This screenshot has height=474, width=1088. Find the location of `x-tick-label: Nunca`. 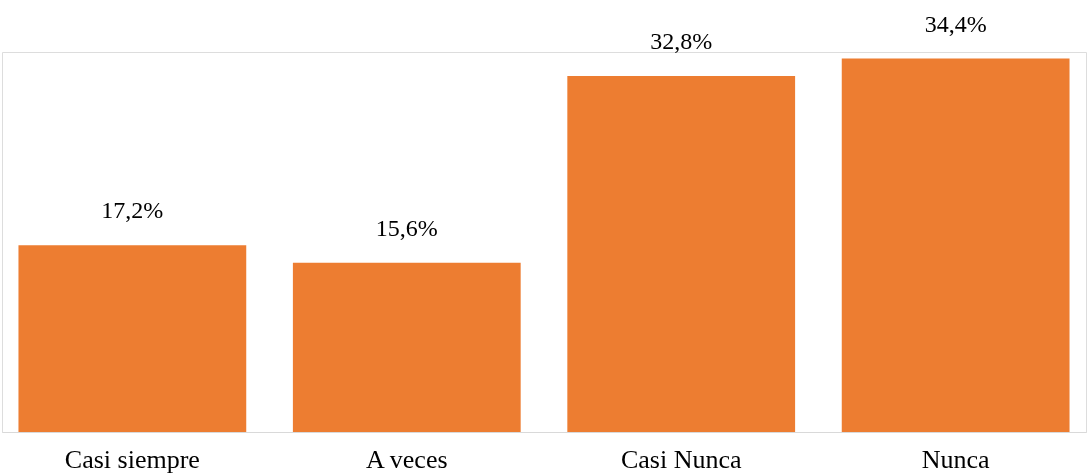

x-tick-label: Nunca is located at coordinates (956, 459).